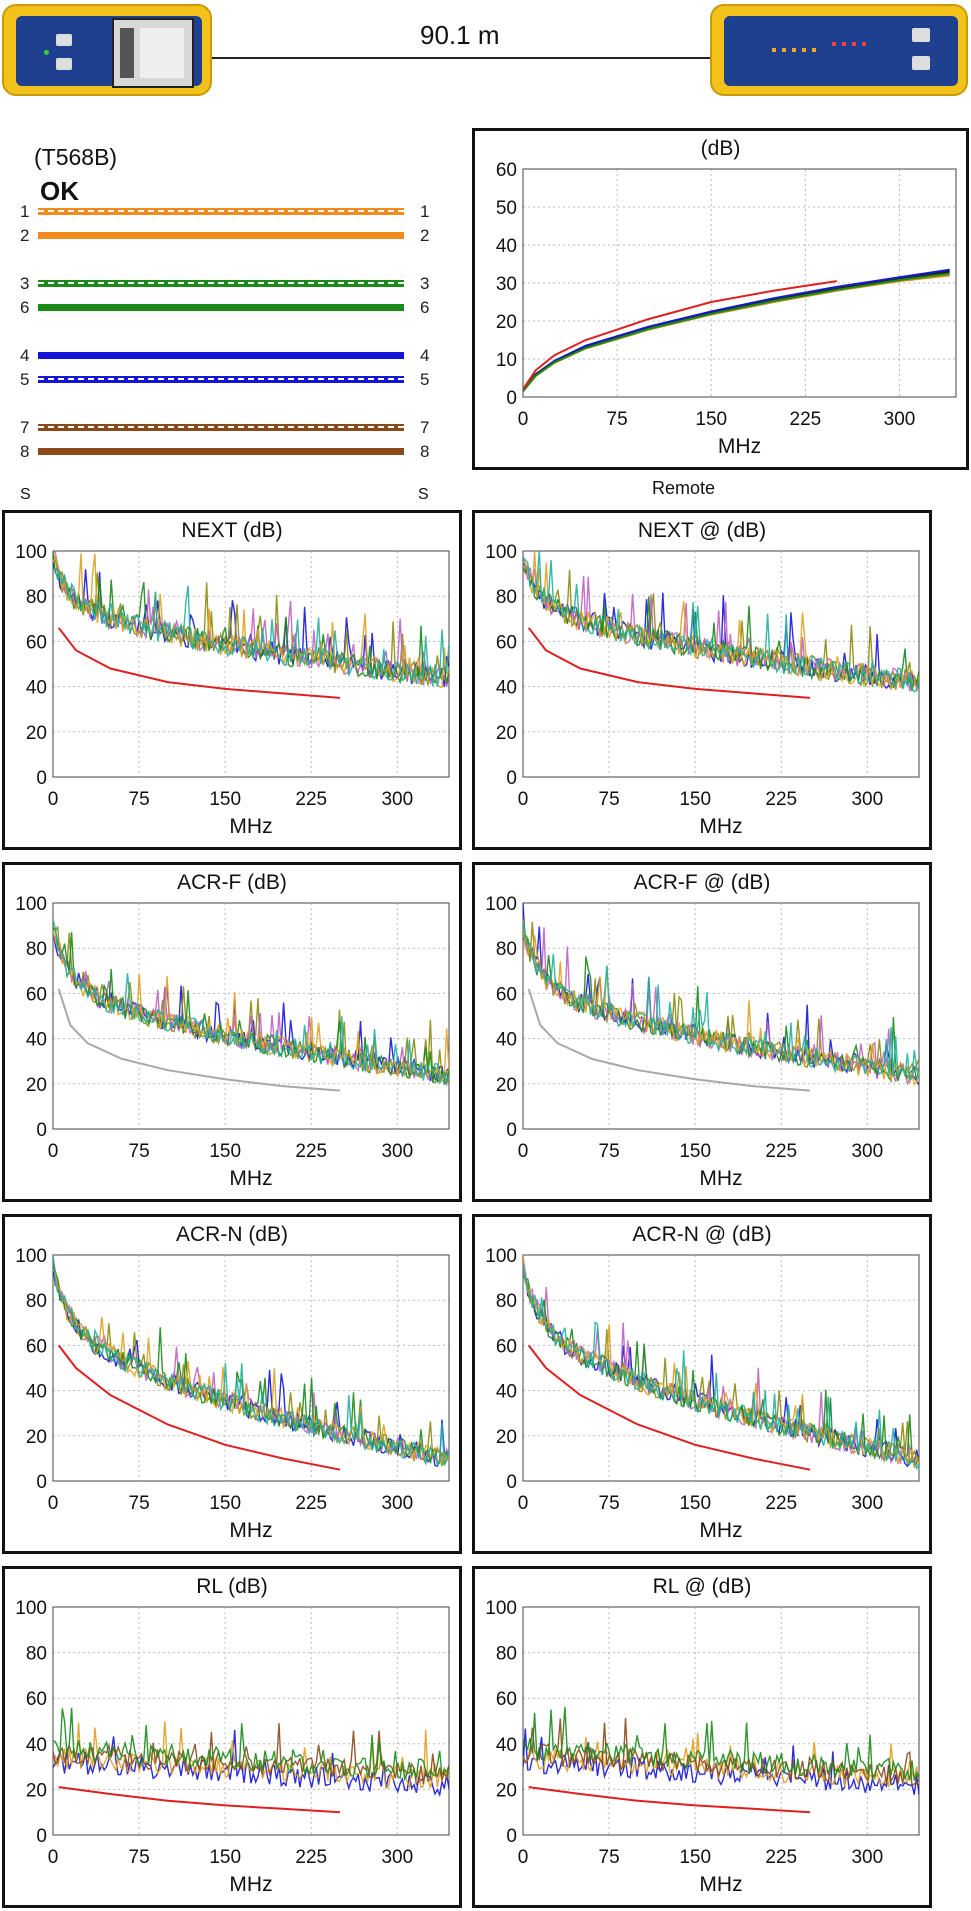  I want to click on insertion-loss-plot: 0 10 20 30 40 50 60 0 75 150 225 300 MHz, so click(726, 309).